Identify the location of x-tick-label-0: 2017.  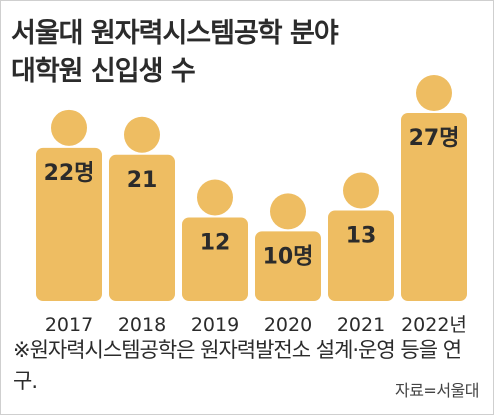
(69, 325).